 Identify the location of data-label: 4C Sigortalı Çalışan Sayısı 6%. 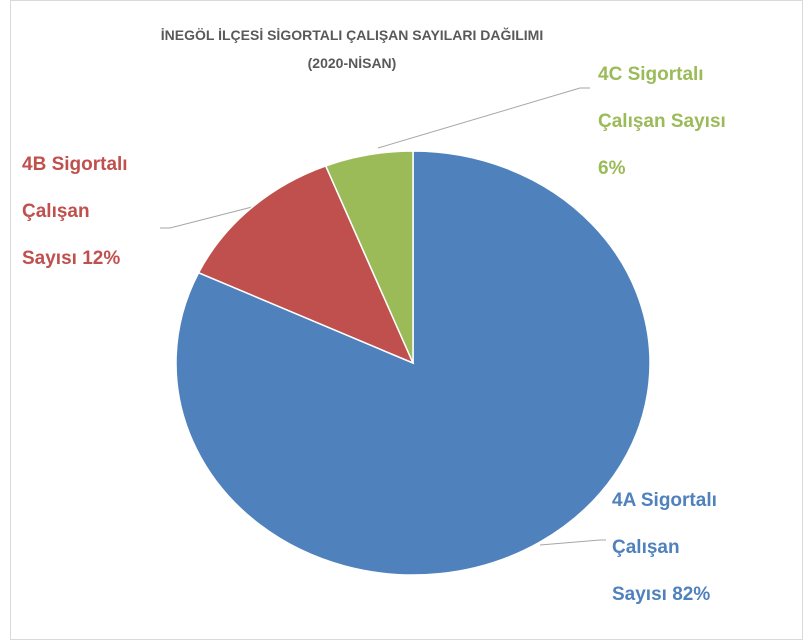
(678, 121).